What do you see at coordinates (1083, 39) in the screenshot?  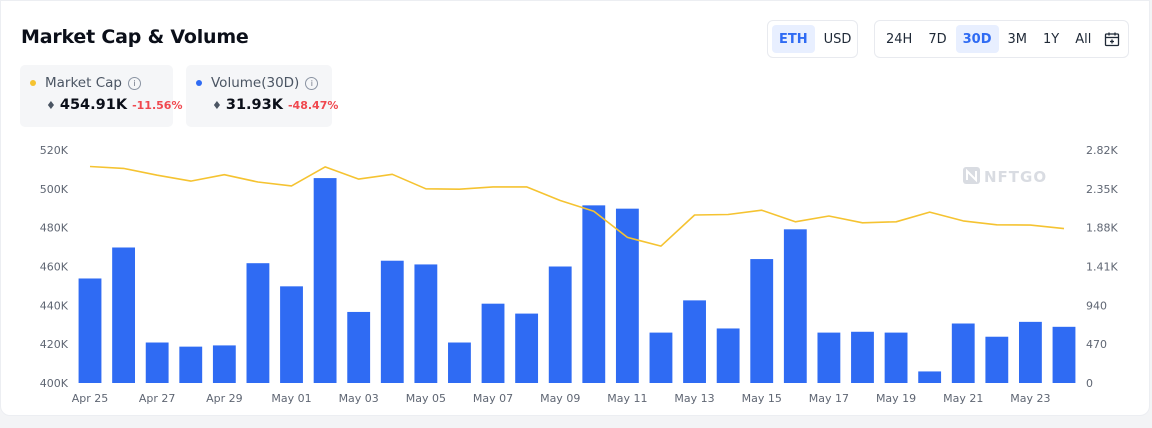 I see `range-all-button: All` at bounding box center [1083, 39].